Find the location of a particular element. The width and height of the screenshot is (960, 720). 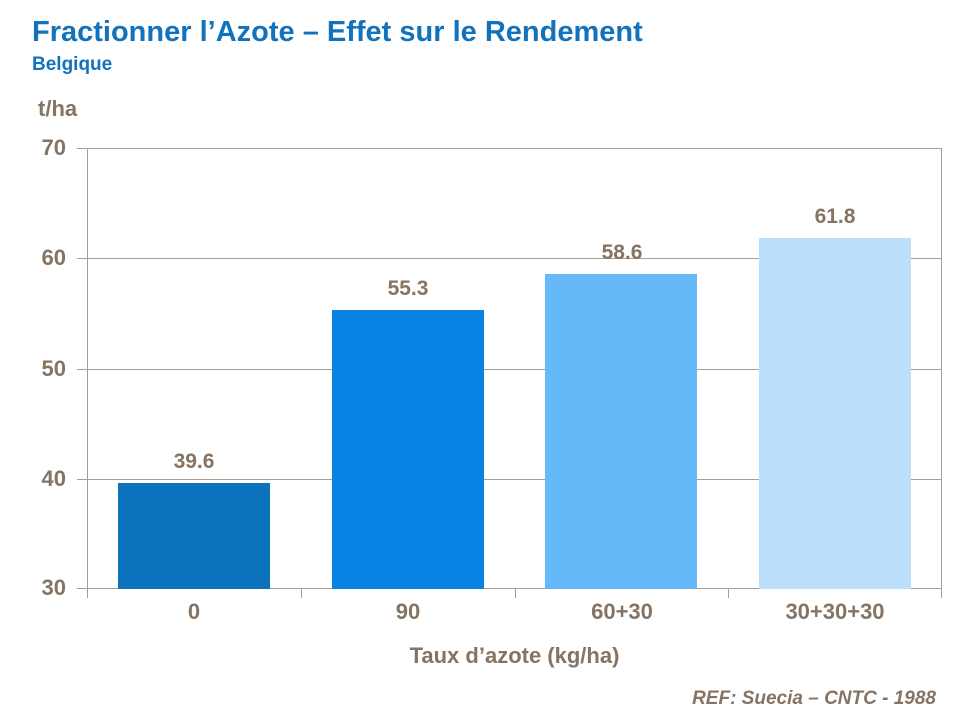

y-tick-label: 60 is located at coordinates (53, 257).